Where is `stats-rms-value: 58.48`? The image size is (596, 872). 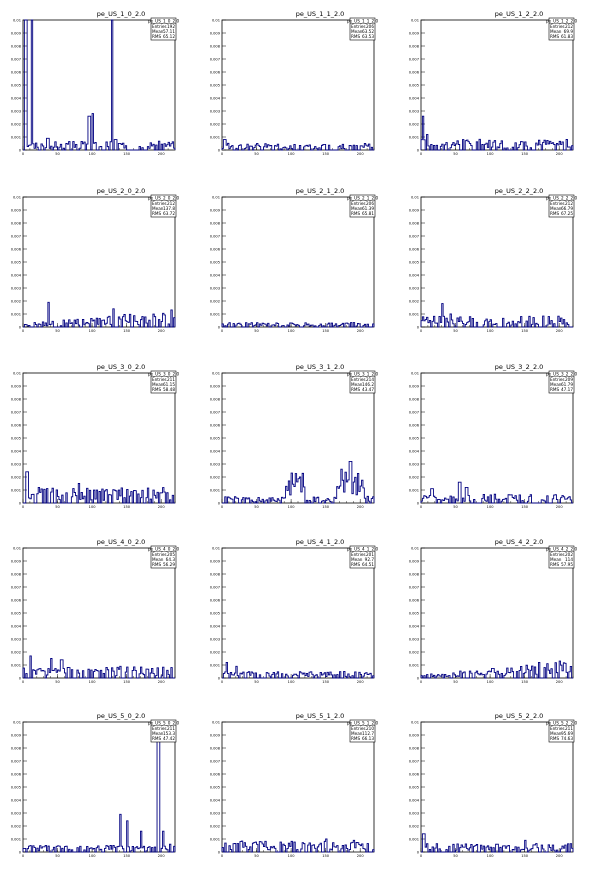 stats-rms-value: 58.48 is located at coordinates (169, 389).